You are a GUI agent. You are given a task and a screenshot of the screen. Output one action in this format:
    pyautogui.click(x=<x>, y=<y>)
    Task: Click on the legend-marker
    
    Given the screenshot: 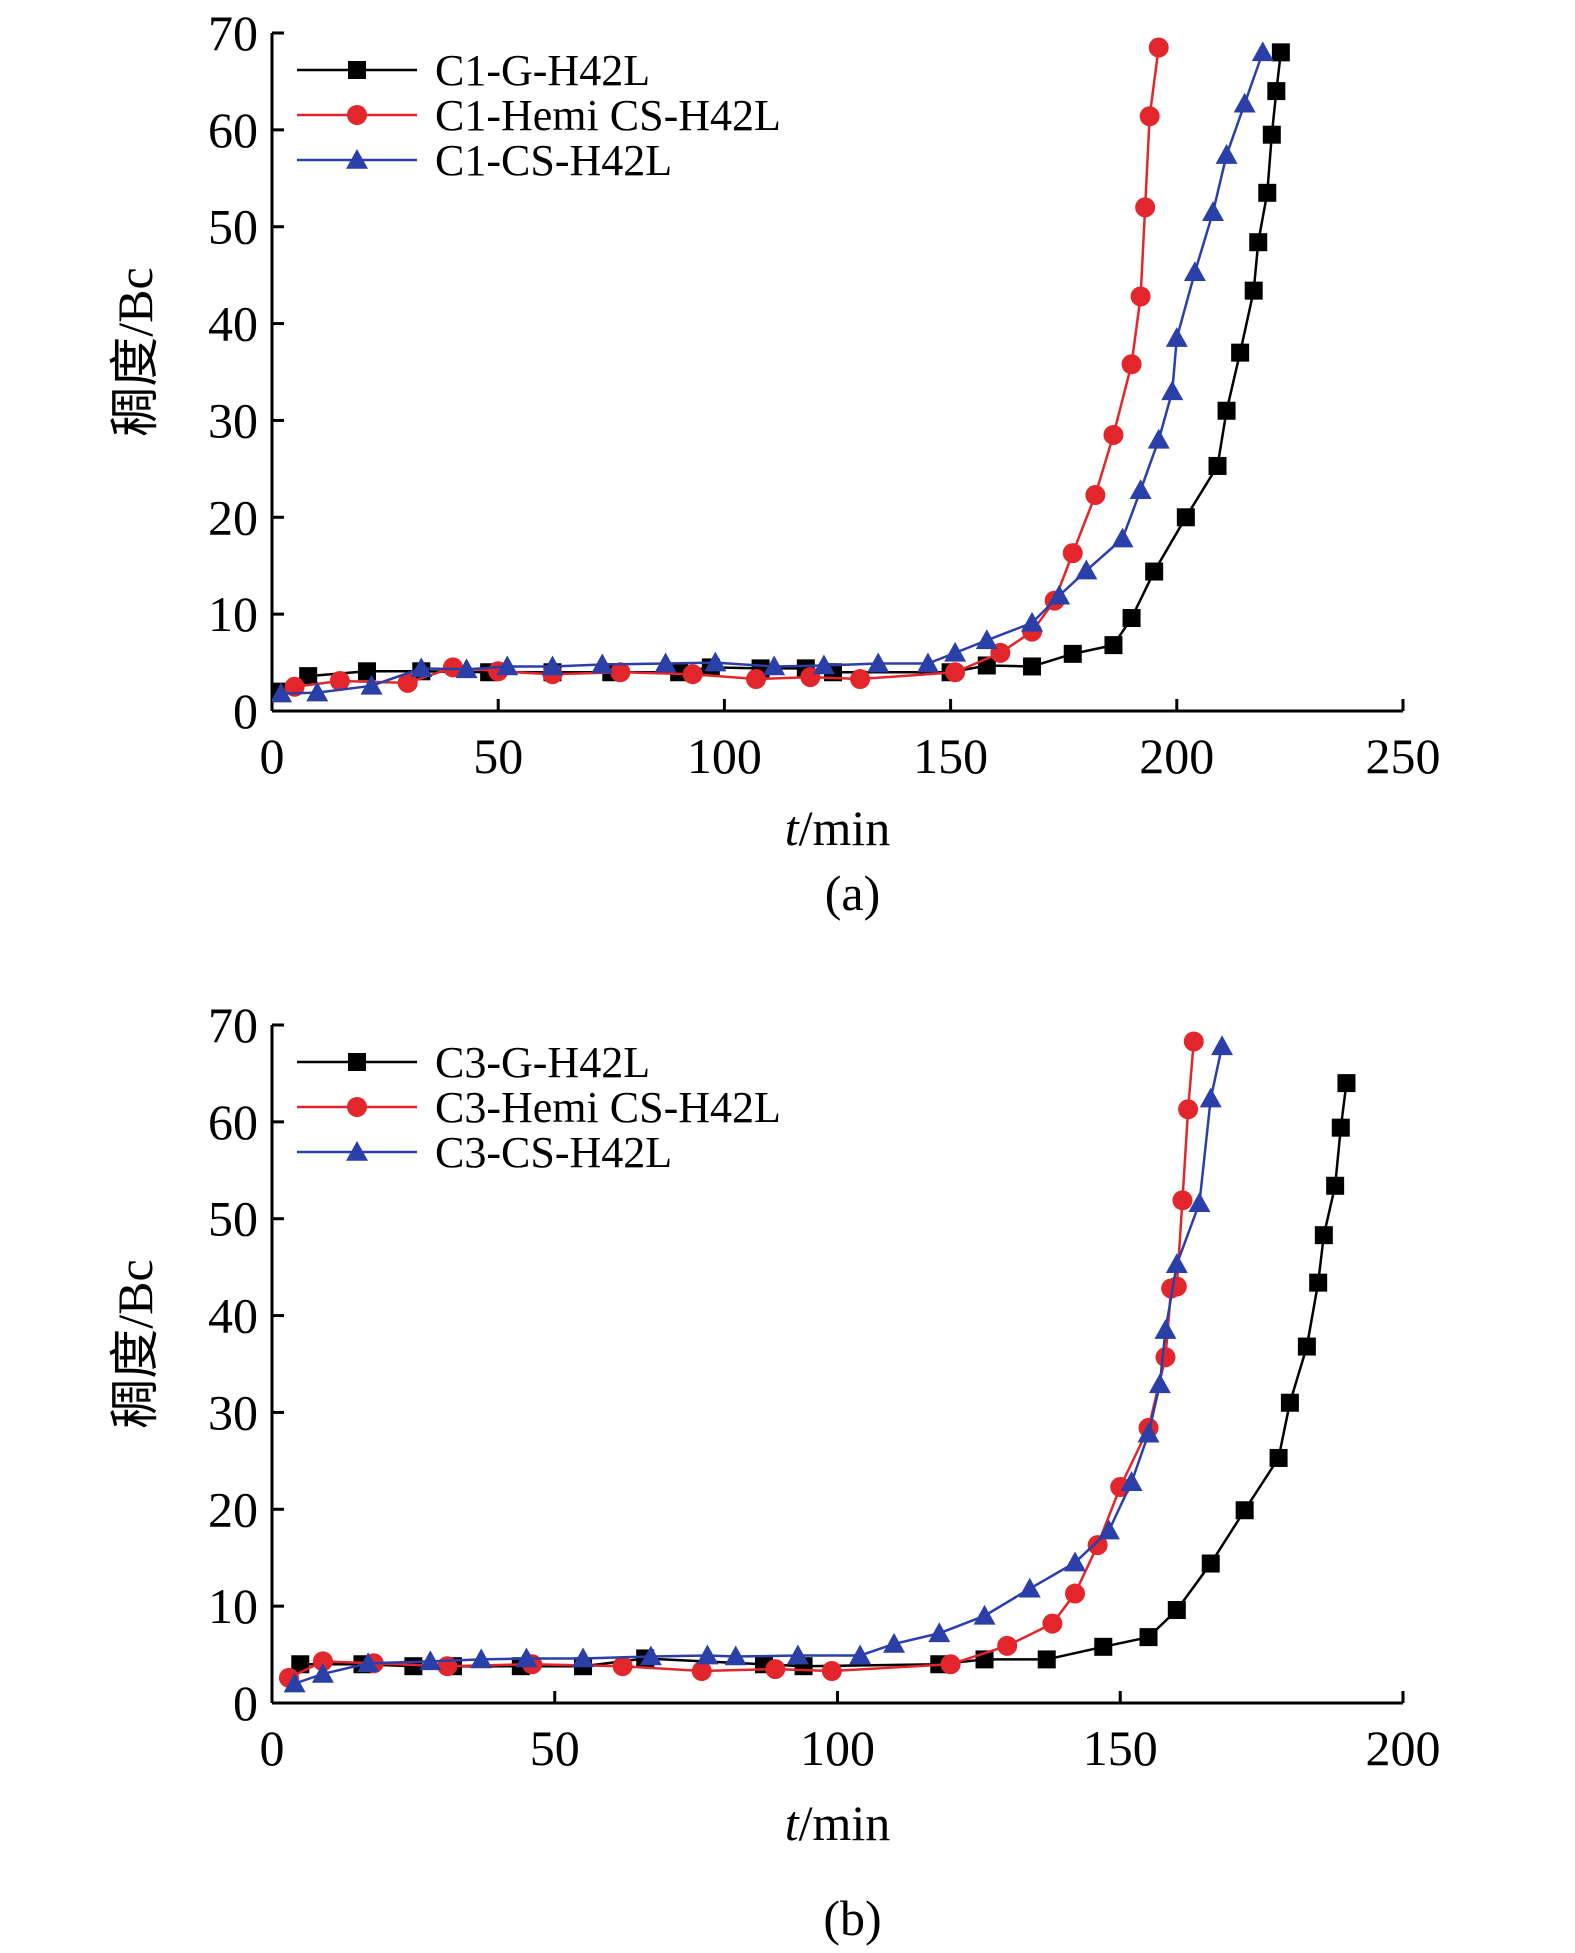 What is the action you would take?
    pyautogui.click(x=357, y=70)
    